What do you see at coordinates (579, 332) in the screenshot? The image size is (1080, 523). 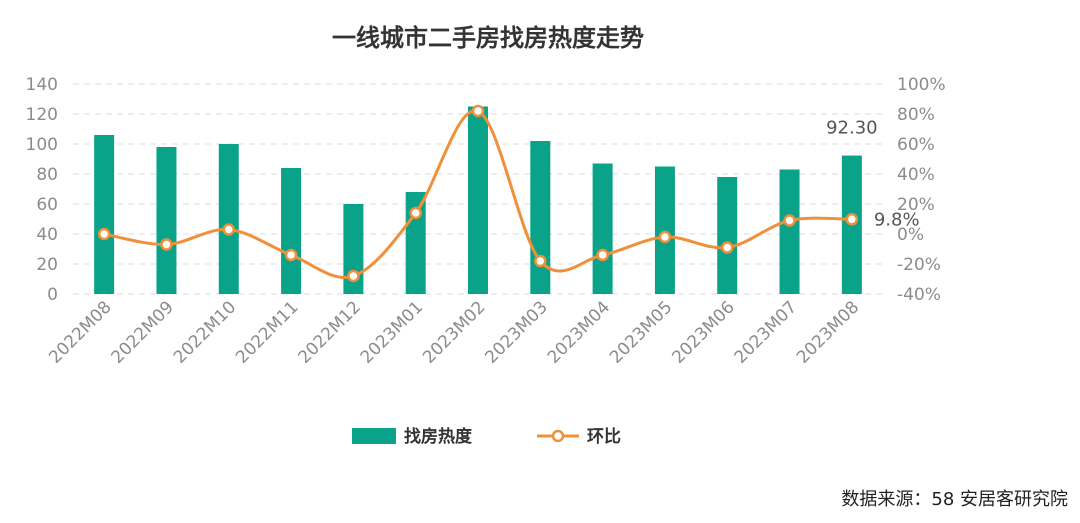 I see `category-label: 2023M04` at bounding box center [579, 332].